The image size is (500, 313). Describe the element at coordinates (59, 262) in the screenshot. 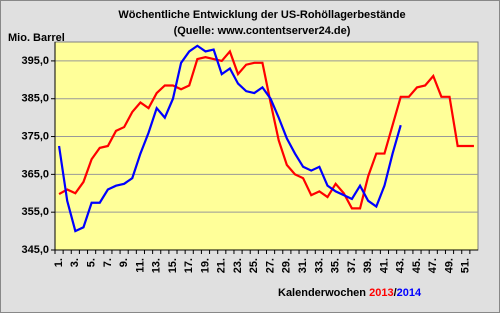

I see `x-tick-label: 1.` at that location.